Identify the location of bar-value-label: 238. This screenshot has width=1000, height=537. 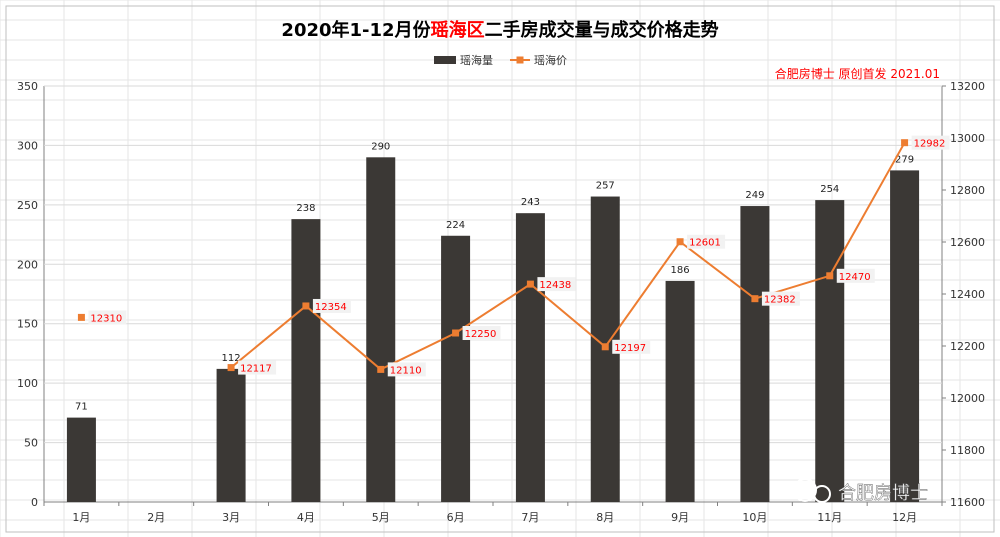
(305, 208).